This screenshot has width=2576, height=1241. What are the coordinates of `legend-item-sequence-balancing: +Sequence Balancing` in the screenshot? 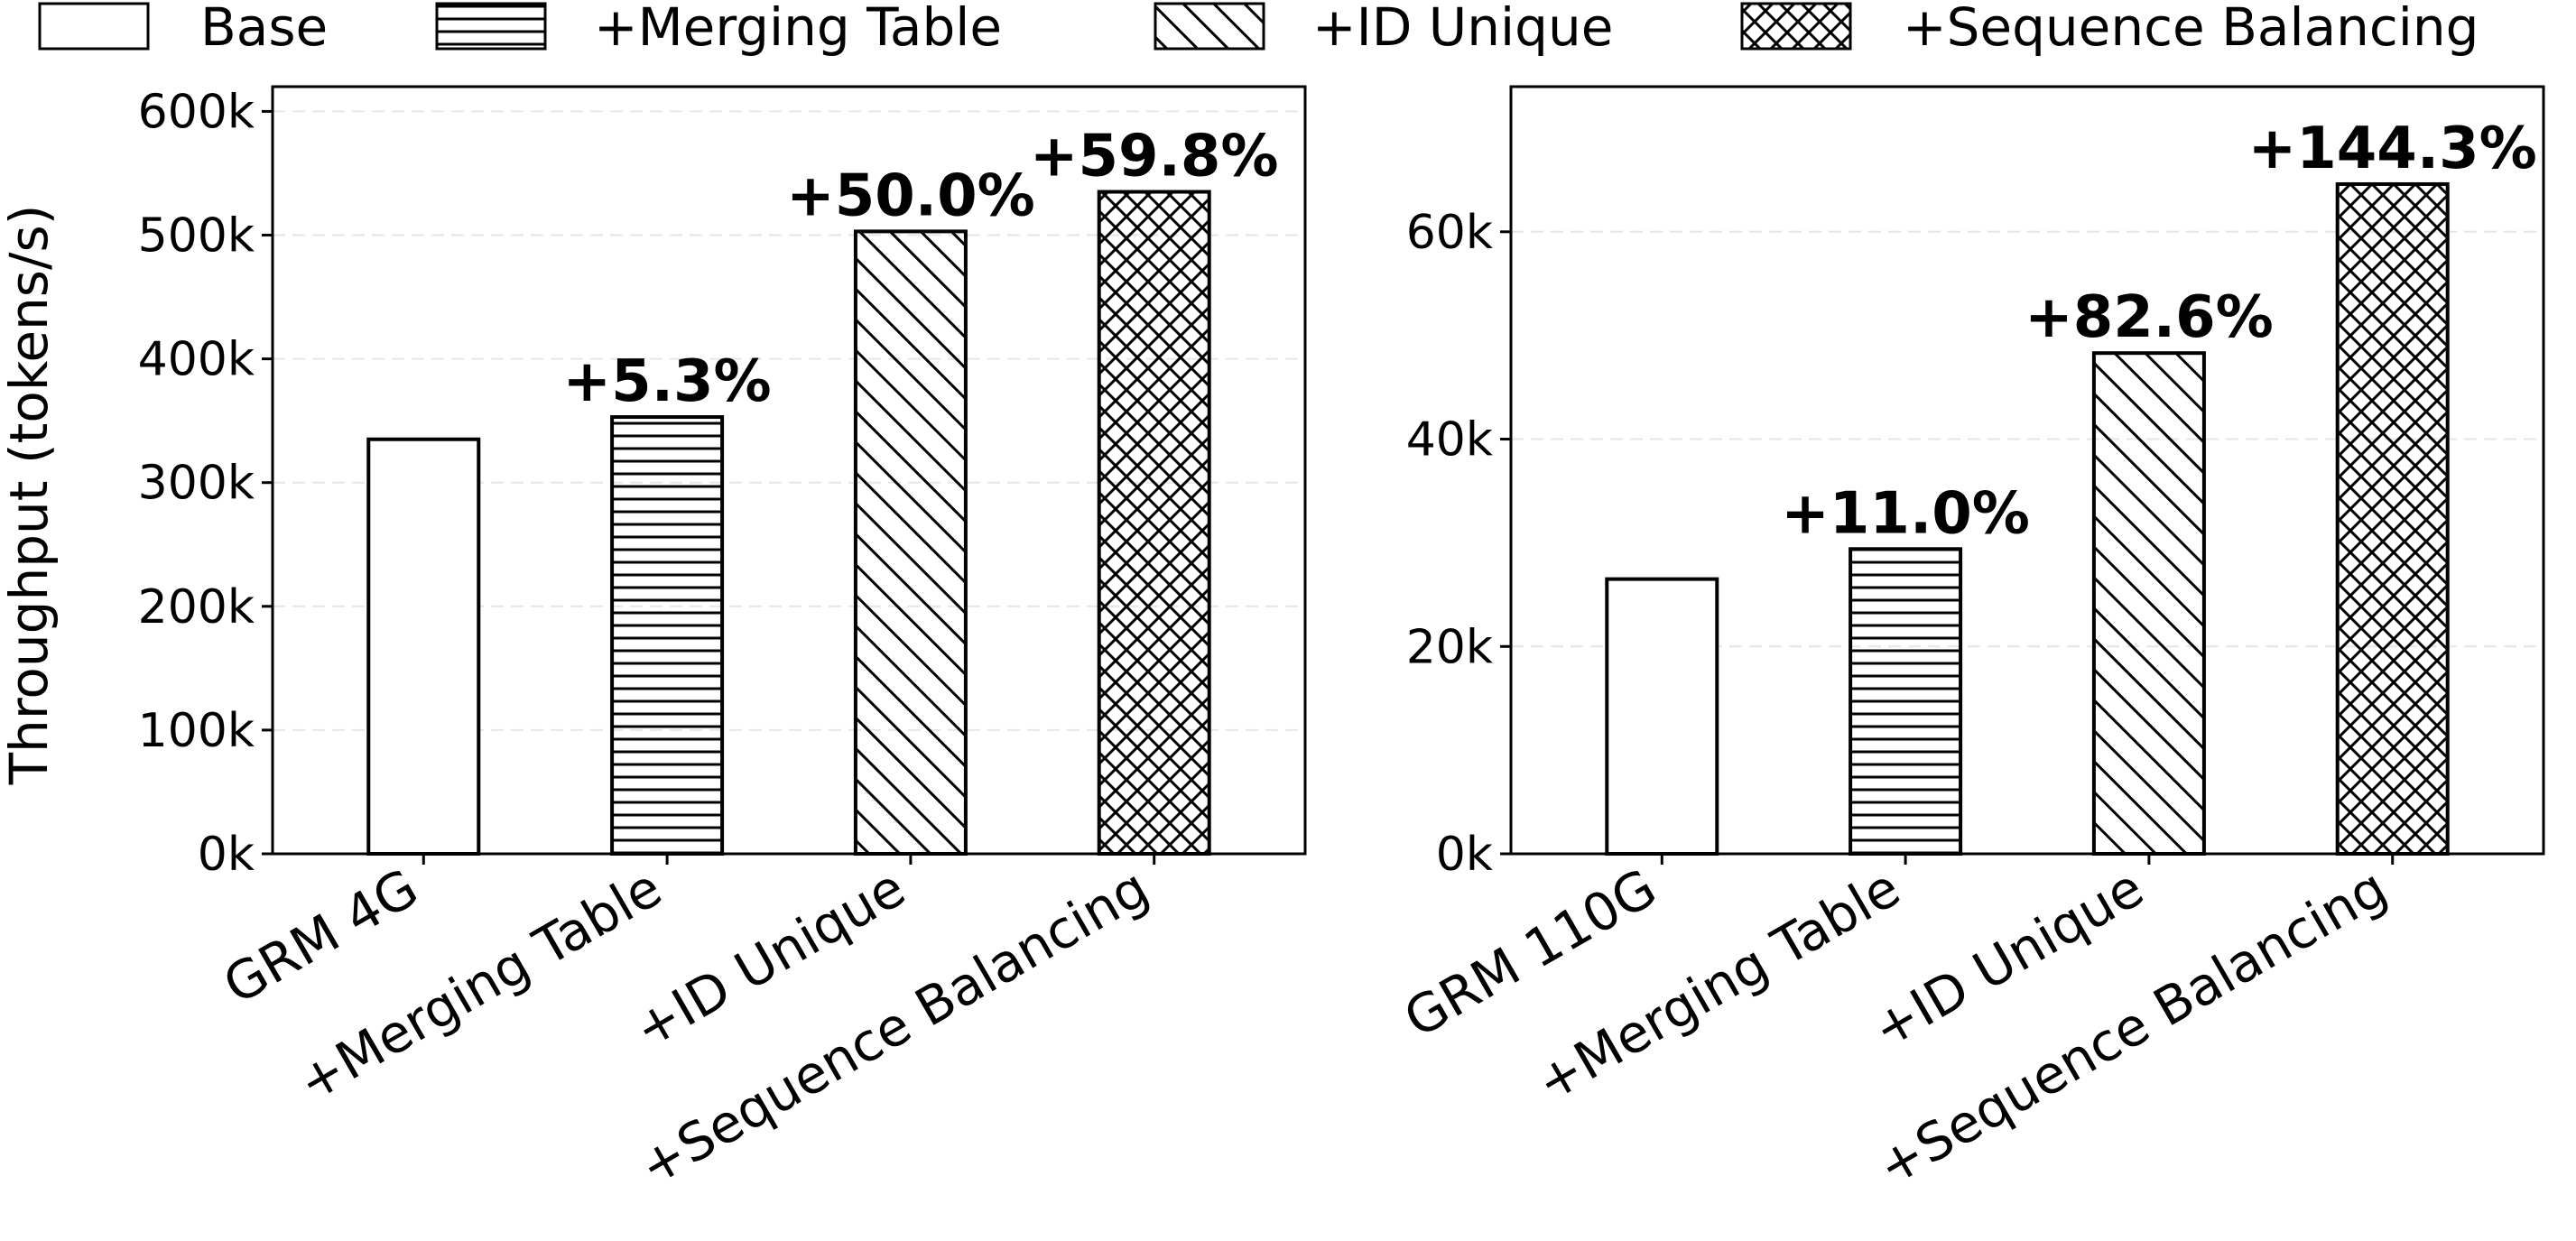 It's located at (2109, 29).